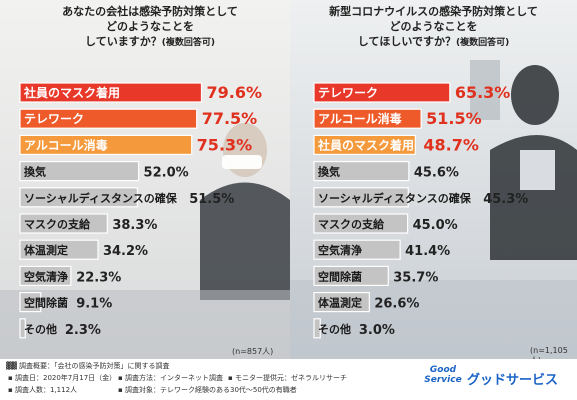 The height and width of the screenshot is (400, 577). What do you see at coordinates (234, 92) in the screenshot?
I see `left-value-label-0: 79.6%` at bounding box center [234, 92].